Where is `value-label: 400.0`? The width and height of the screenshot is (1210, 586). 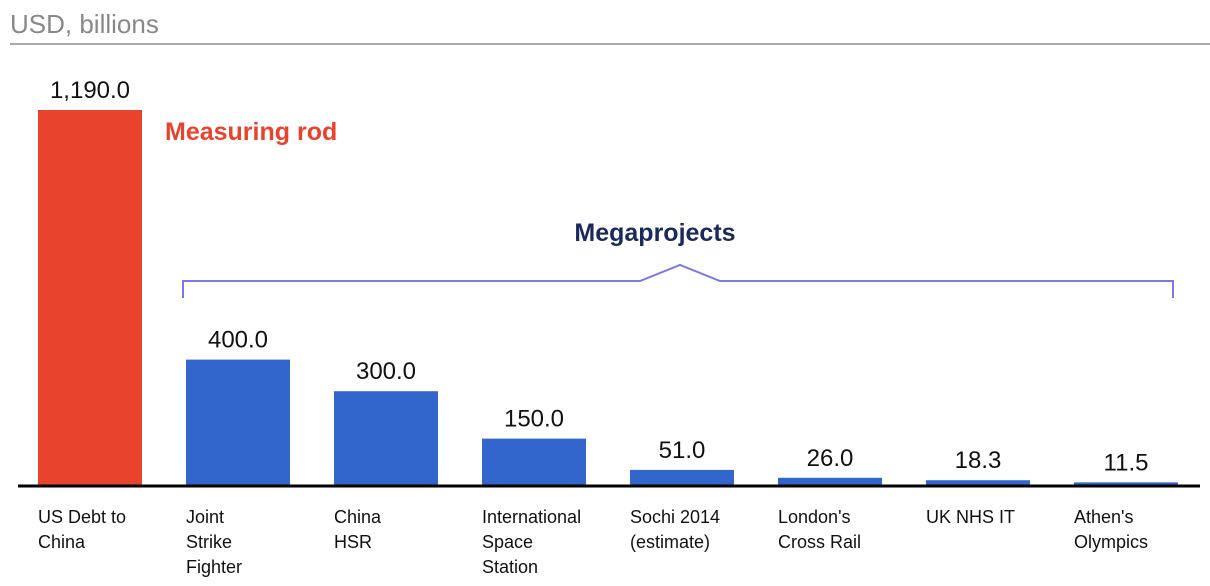
value-label: 400.0 is located at coordinates (238, 340).